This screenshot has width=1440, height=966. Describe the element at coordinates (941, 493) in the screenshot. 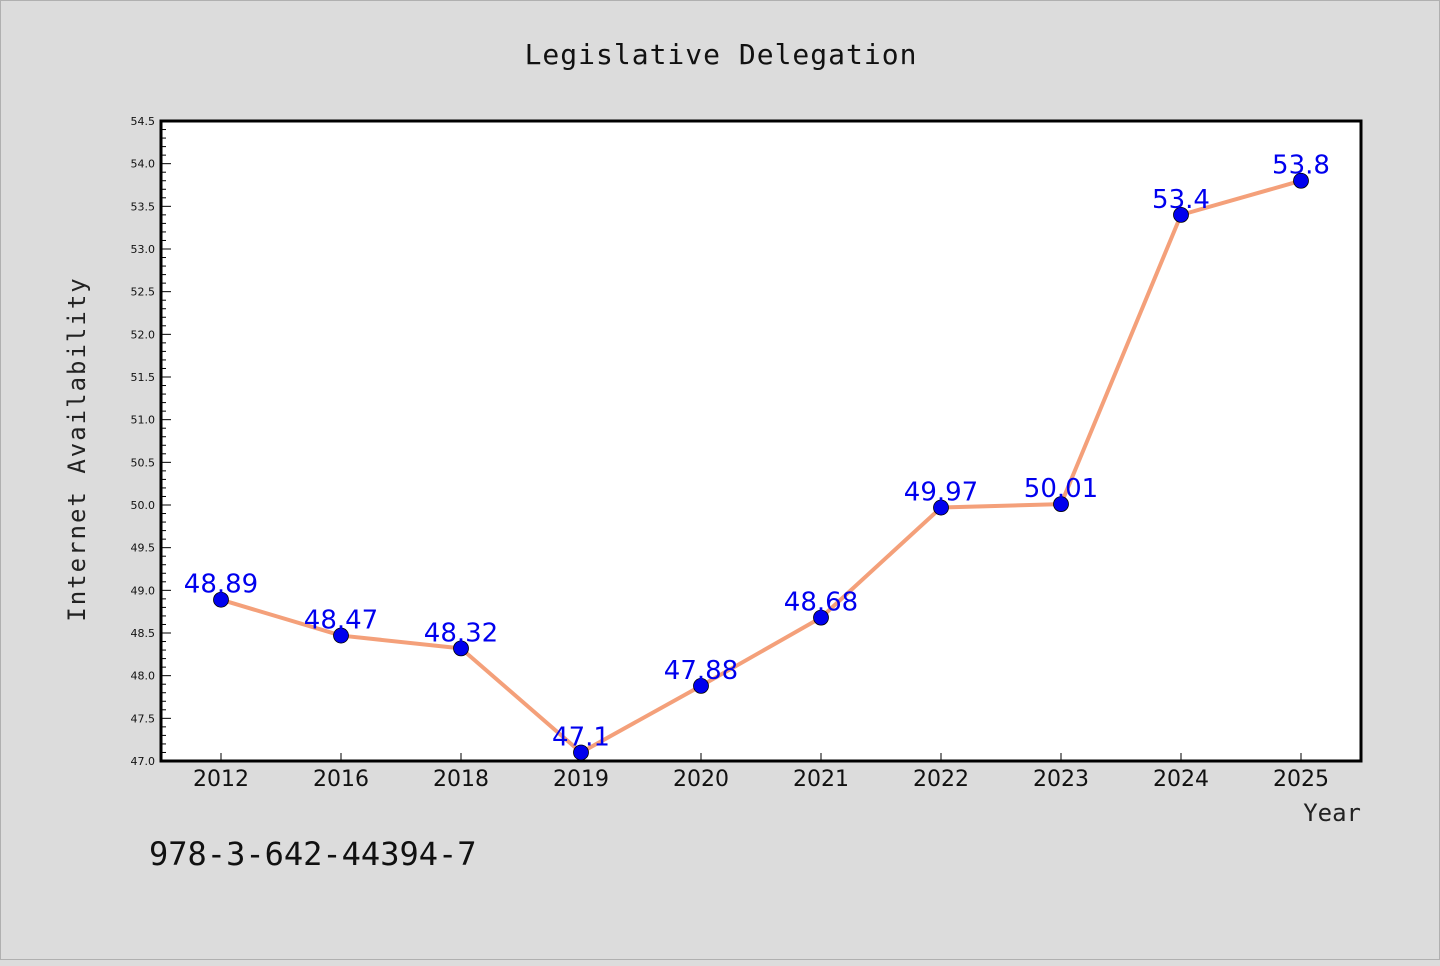

I see `data-label: 49.97` at that location.